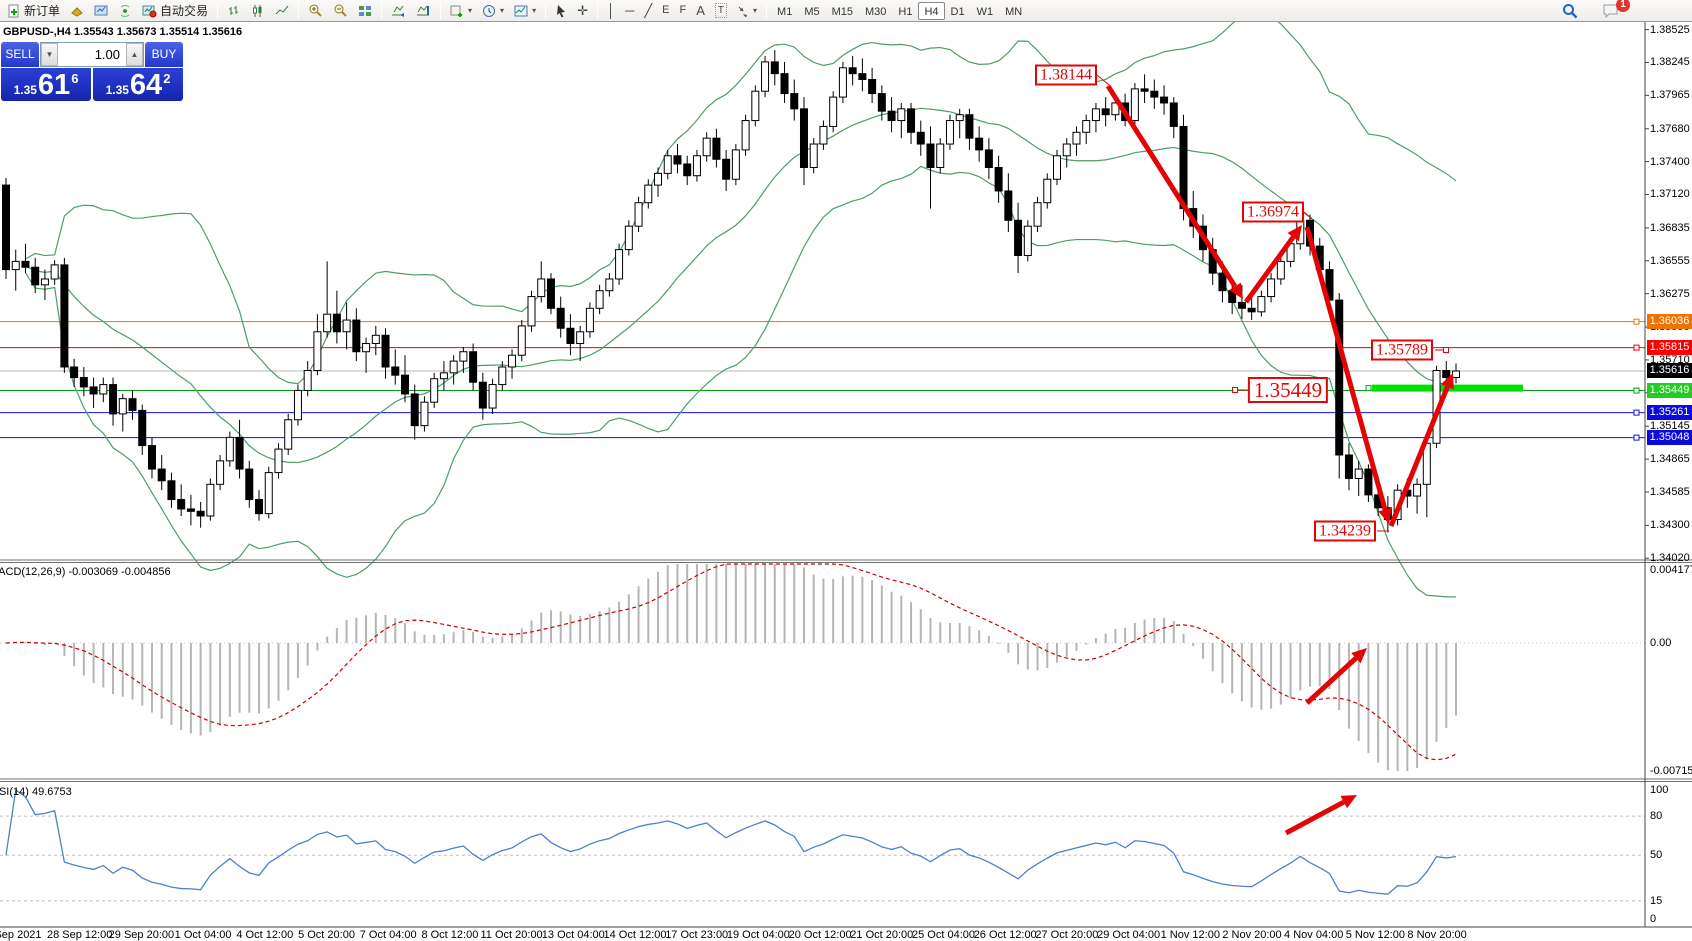  I want to click on bid-price-button: 1.35 61 6, so click(46, 84).